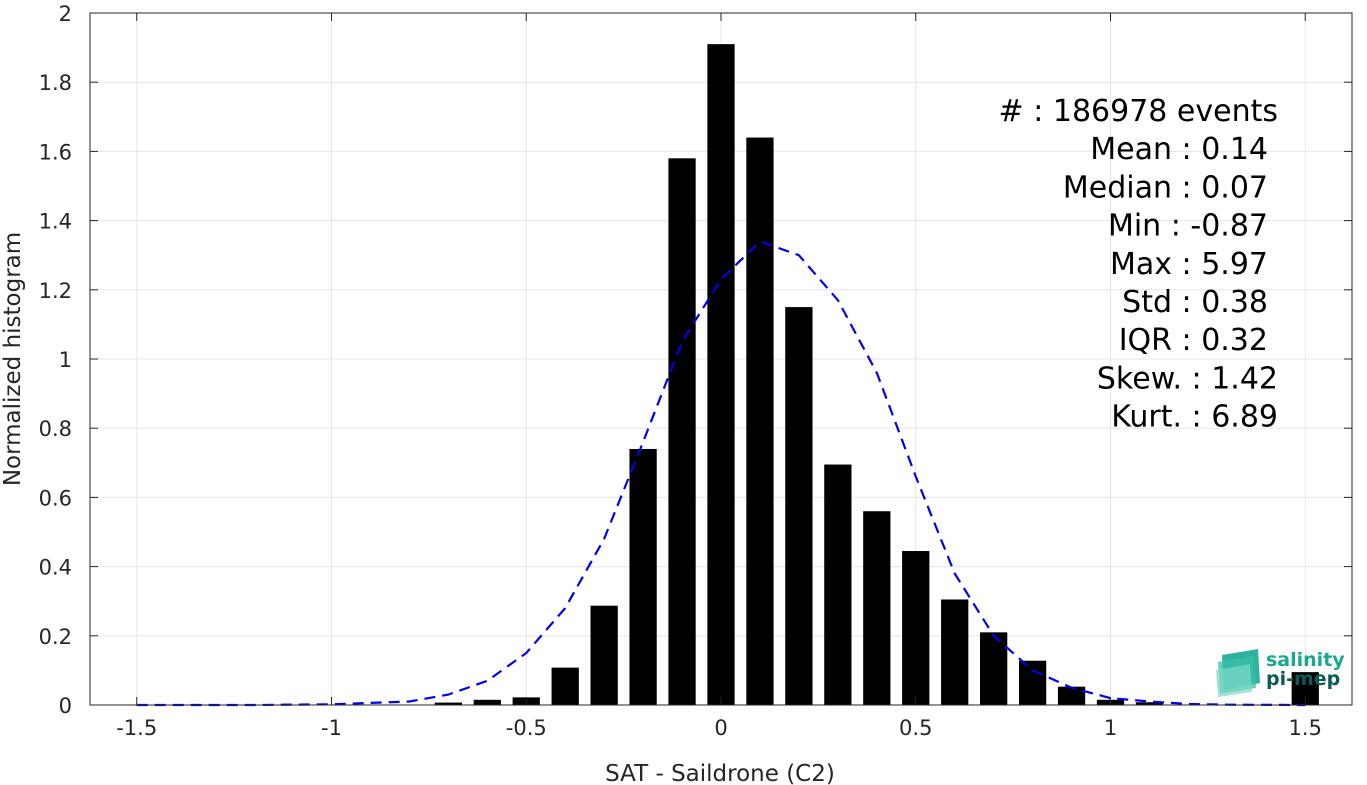 This screenshot has width=1367, height=785. What do you see at coordinates (1193, 340) in the screenshot?
I see `stat-line: IQR : 0.32` at bounding box center [1193, 340].